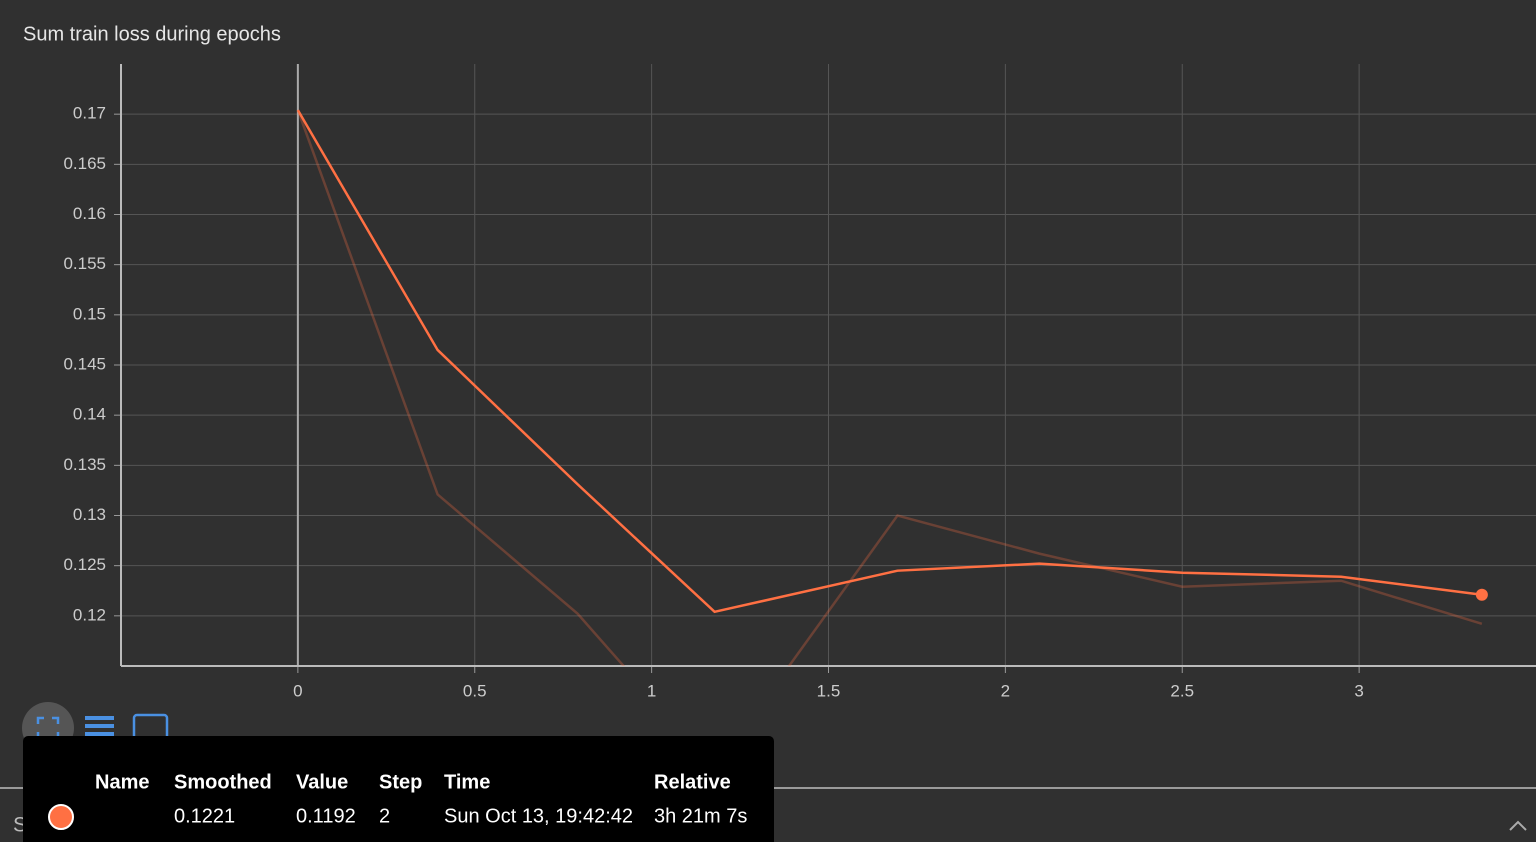 This screenshot has height=842, width=1536. What do you see at coordinates (61, 817) in the screenshot?
I see `series-swatch` at bounding box center [61, 817].